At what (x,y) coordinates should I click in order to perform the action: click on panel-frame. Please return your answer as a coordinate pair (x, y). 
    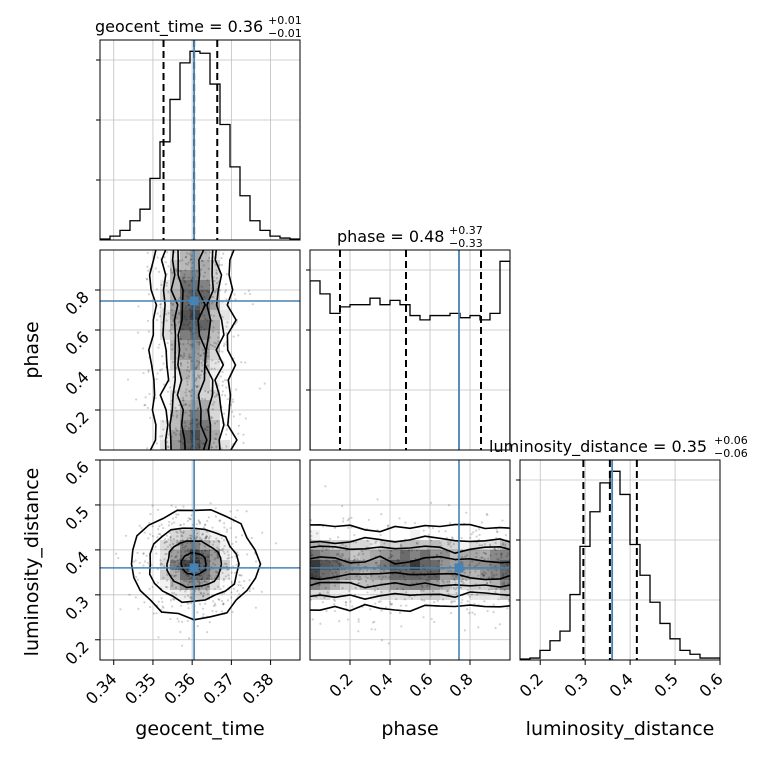
    Looking at the image, I should click on (620, 560).